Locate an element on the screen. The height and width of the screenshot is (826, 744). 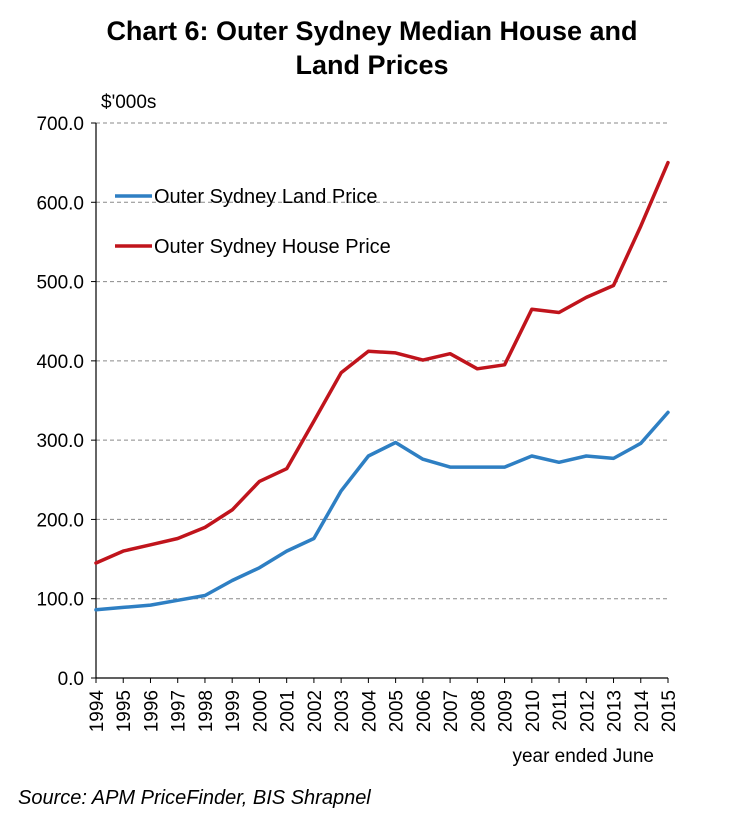
x-tick-label: 2012 is located at coordinates (587, 711).